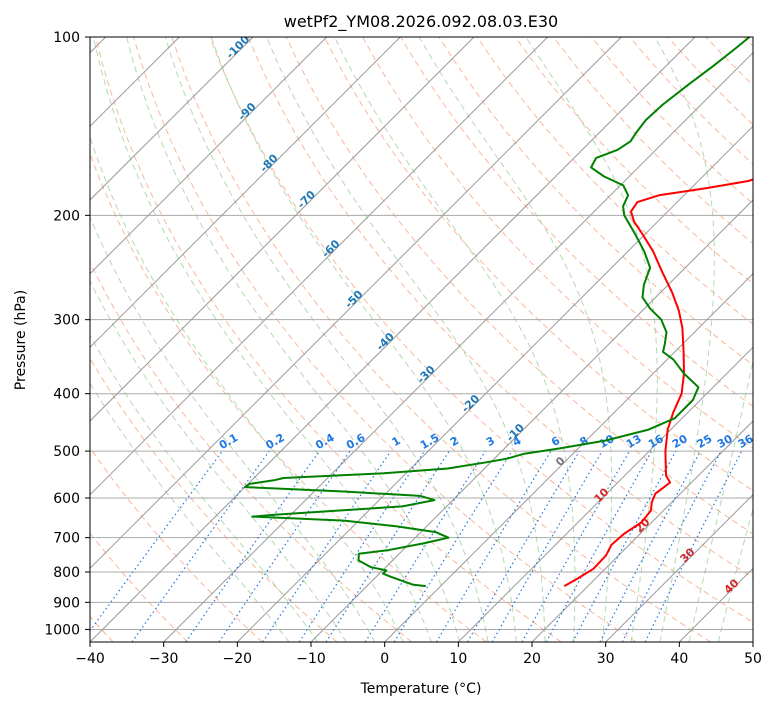 The image size is (775, 712). I want to click on x-tick-label: 30, so click(606, 659).